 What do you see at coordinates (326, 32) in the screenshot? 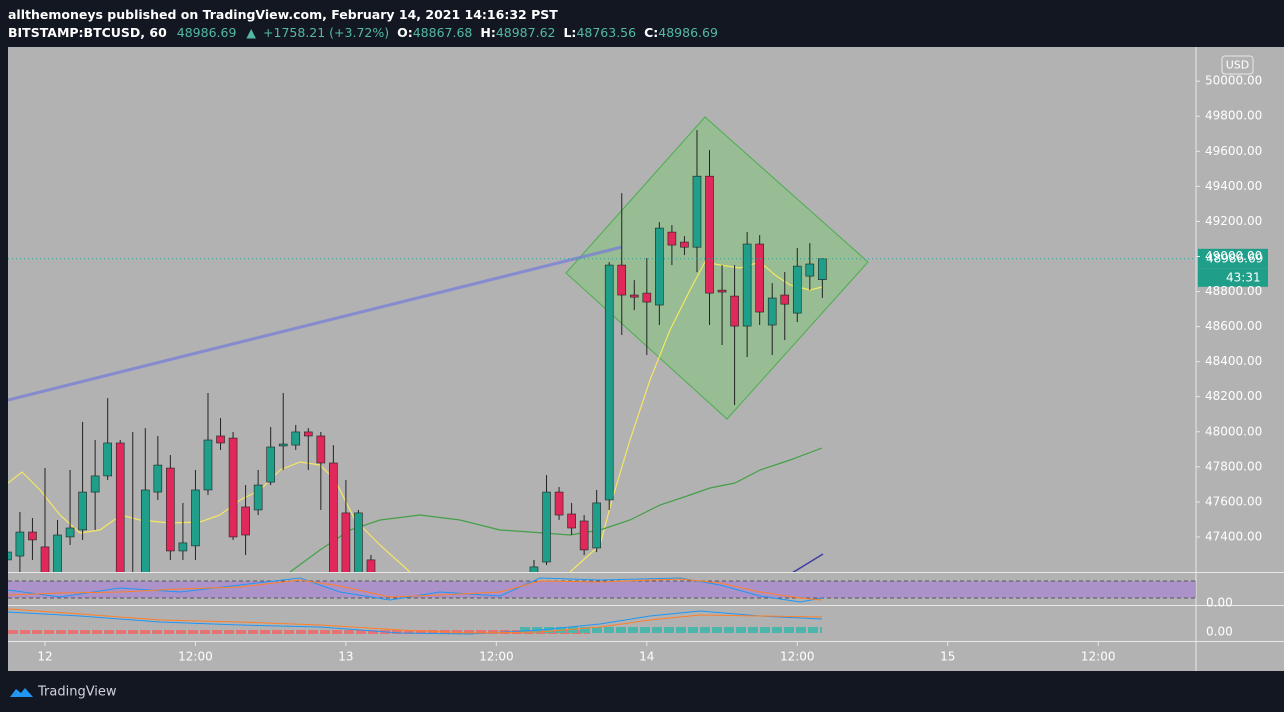
I see `change: +1758.21 (+3.72%)` at bounding box center [326, 32].